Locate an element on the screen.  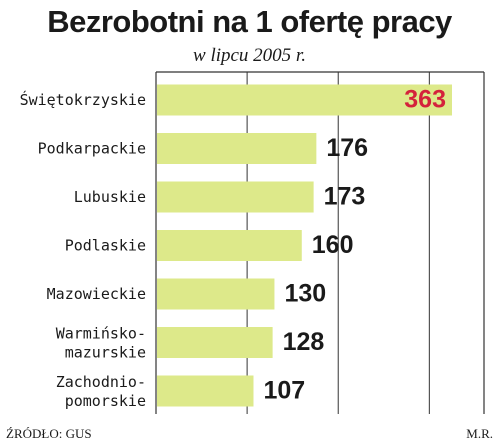
category-label-line: pomorskie is located at coordinates (105, 401).